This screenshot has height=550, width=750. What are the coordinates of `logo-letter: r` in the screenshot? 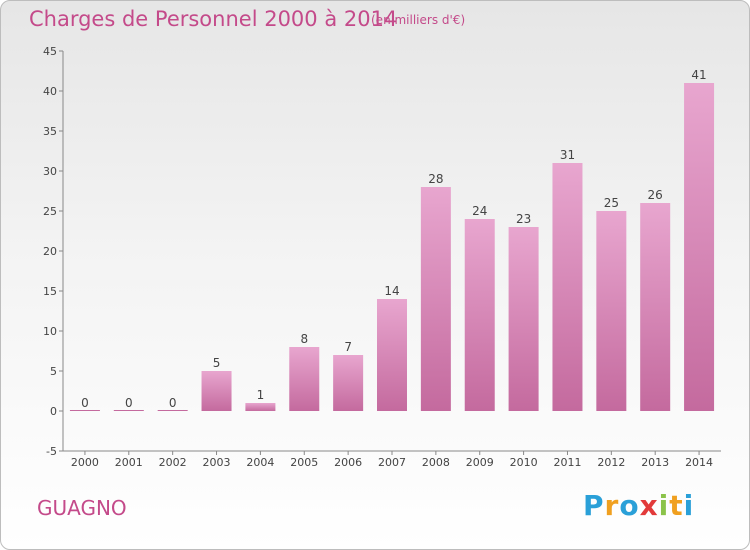 It's located at (612, 505).